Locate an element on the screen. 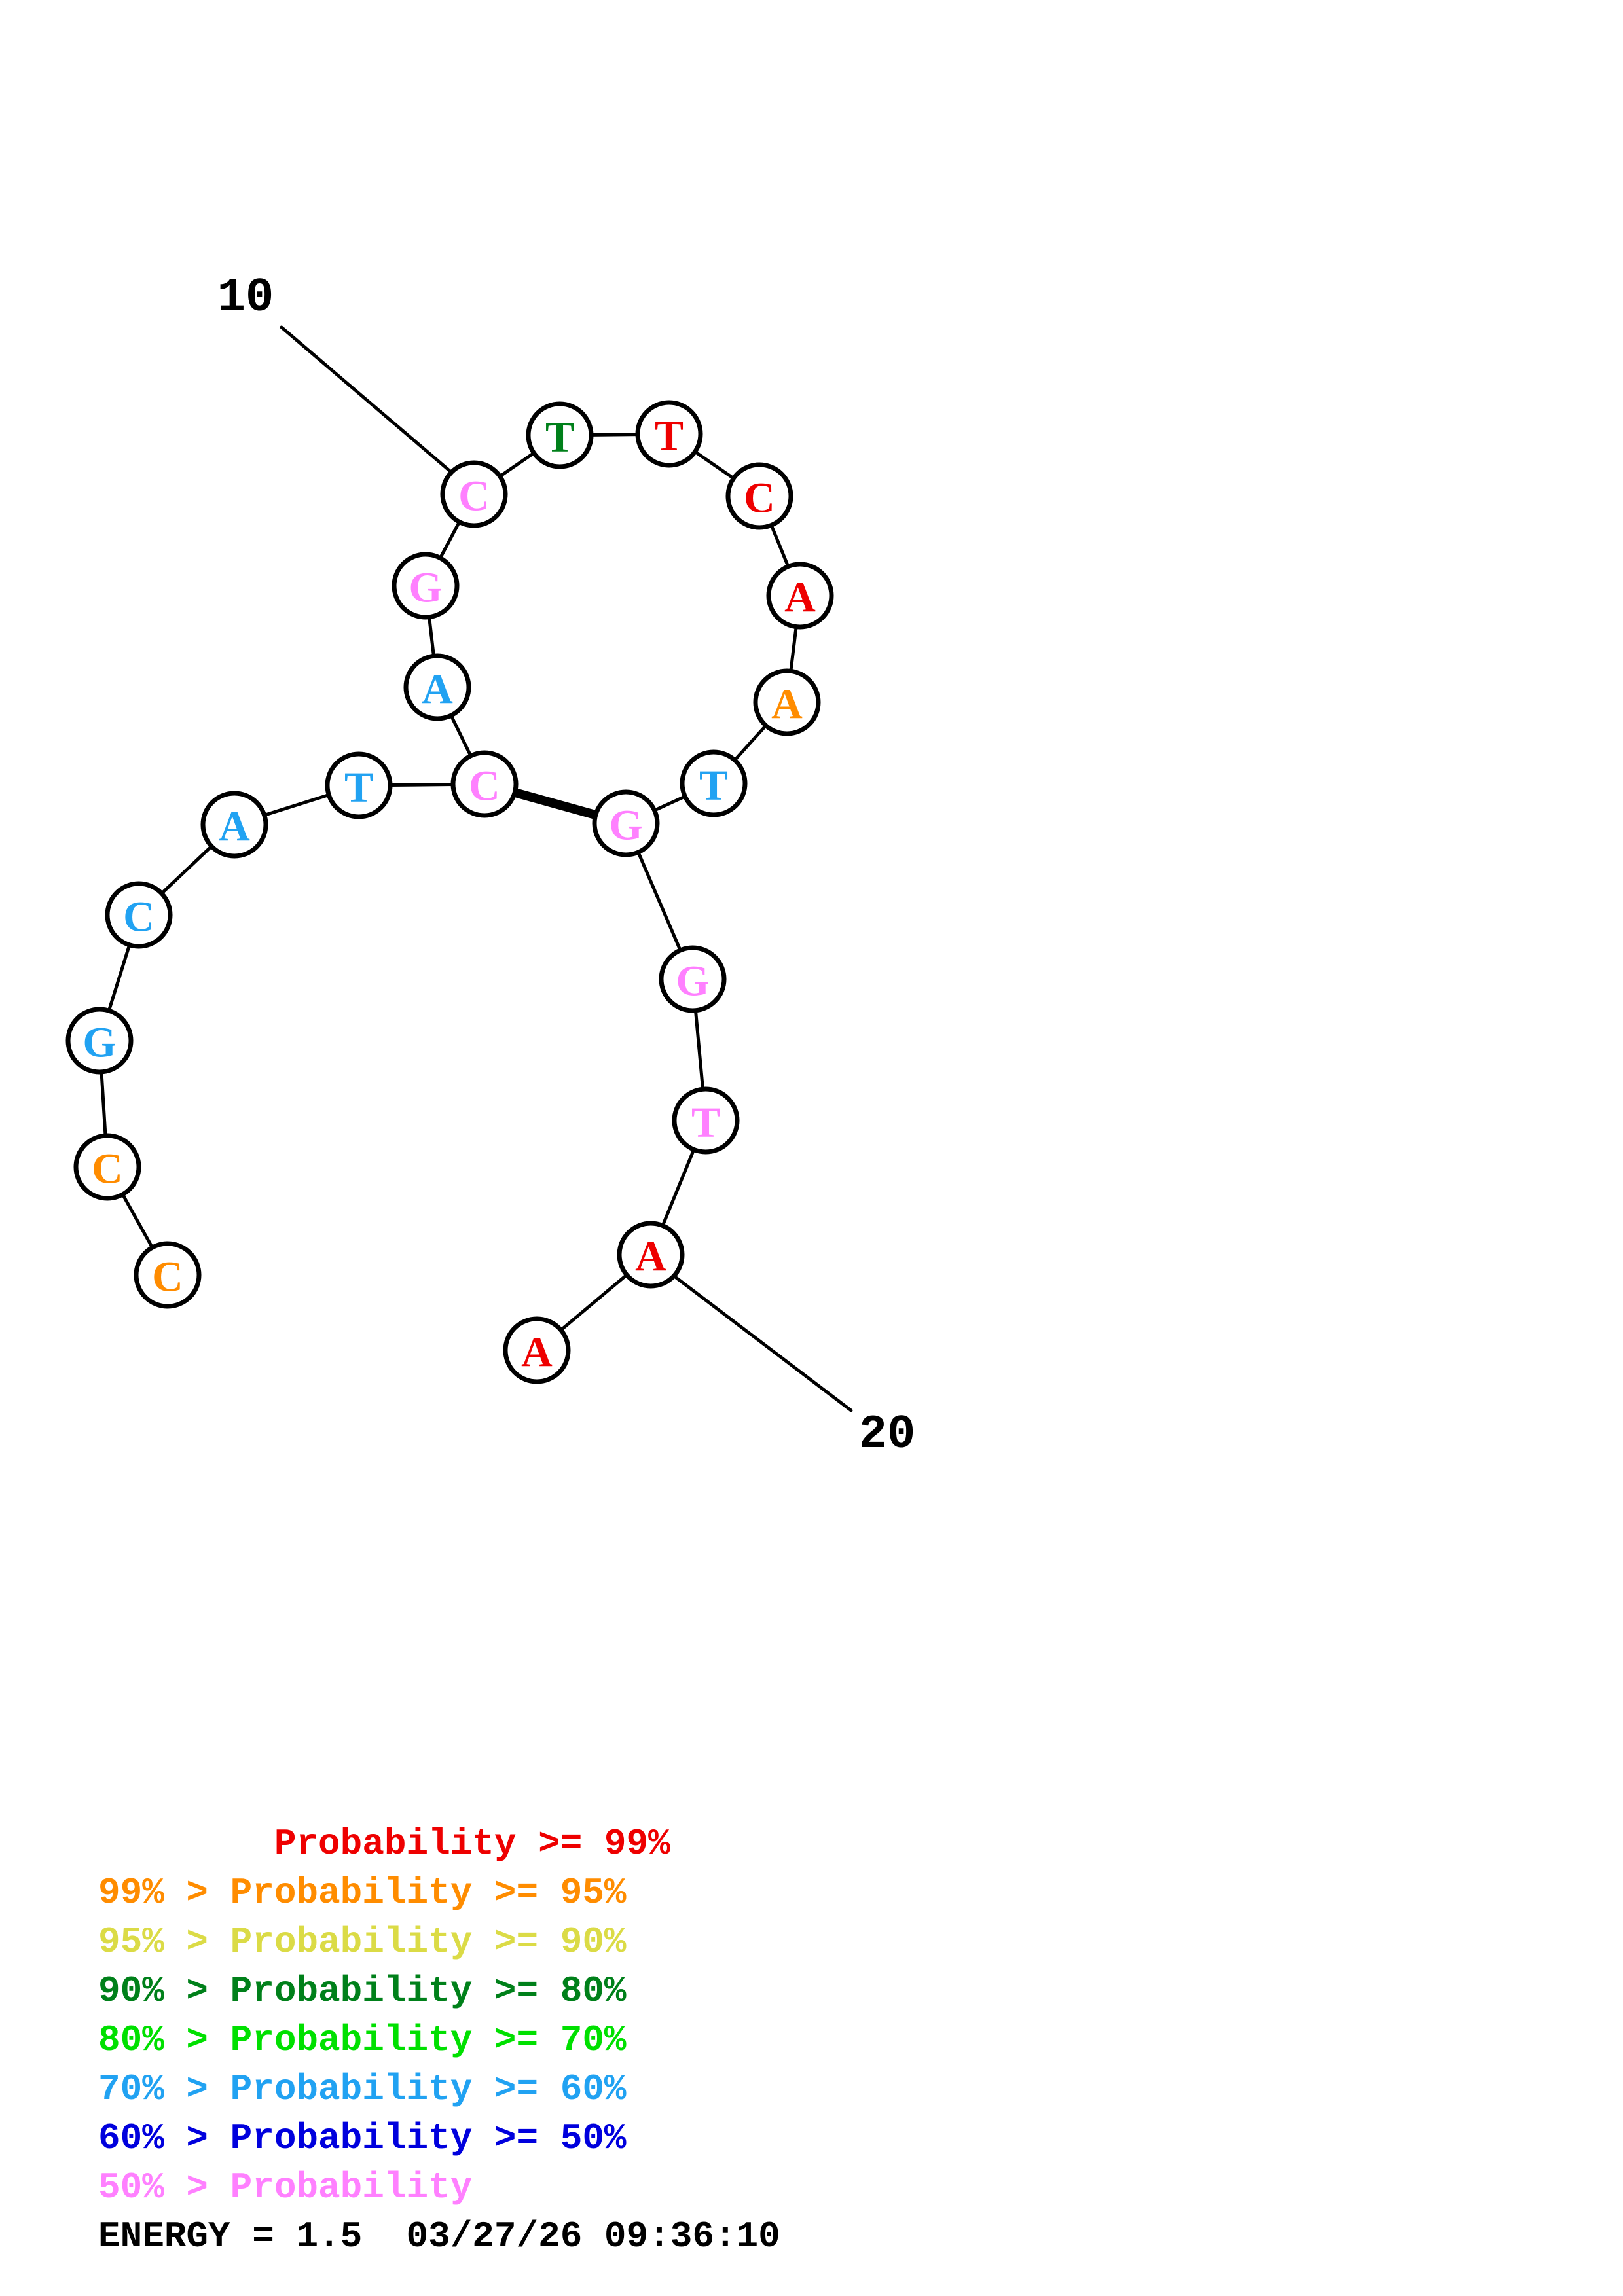 The width and height of the screenshot is (1623, 2296). nucleotide-14-A: A is located at coordinates (800, 596).